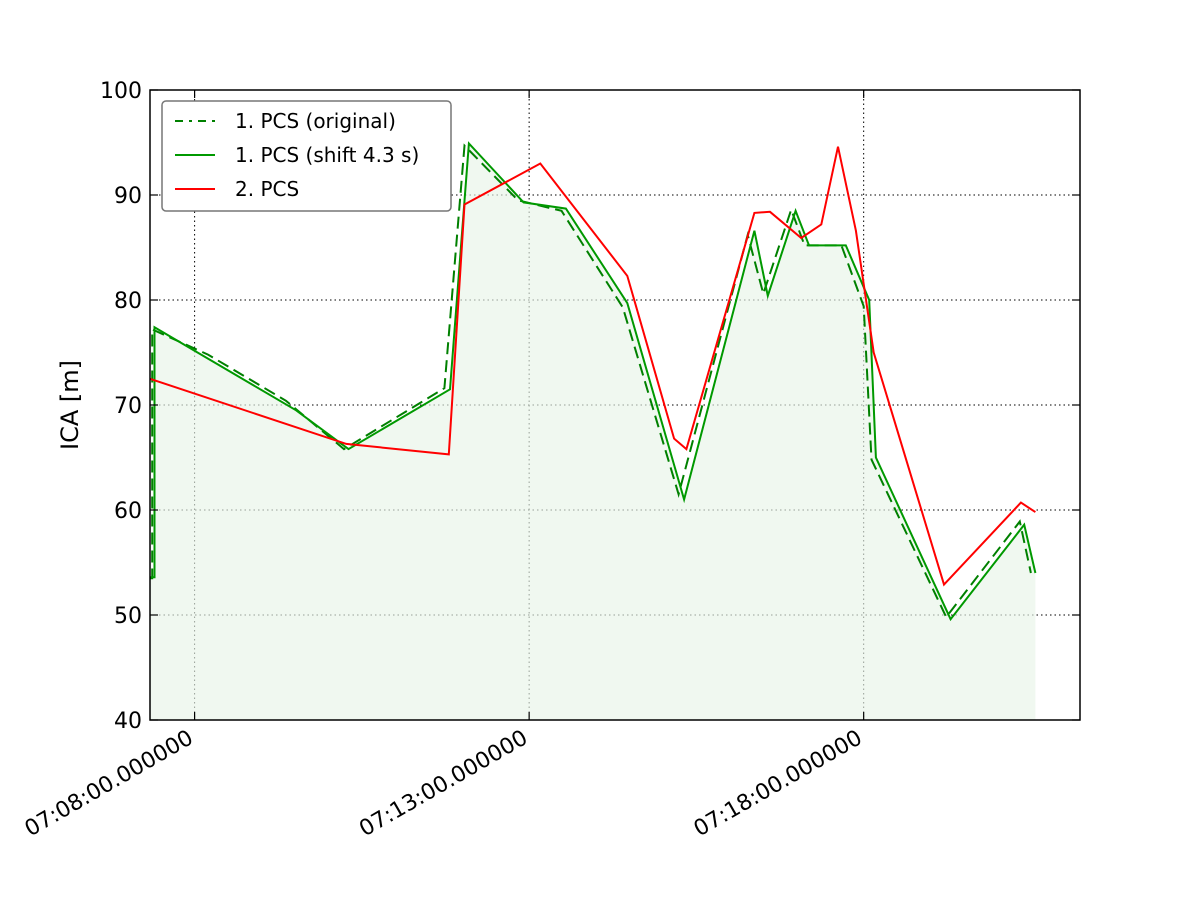  I want to click on legend-label-3: 2. PCS, so click(267, 189).